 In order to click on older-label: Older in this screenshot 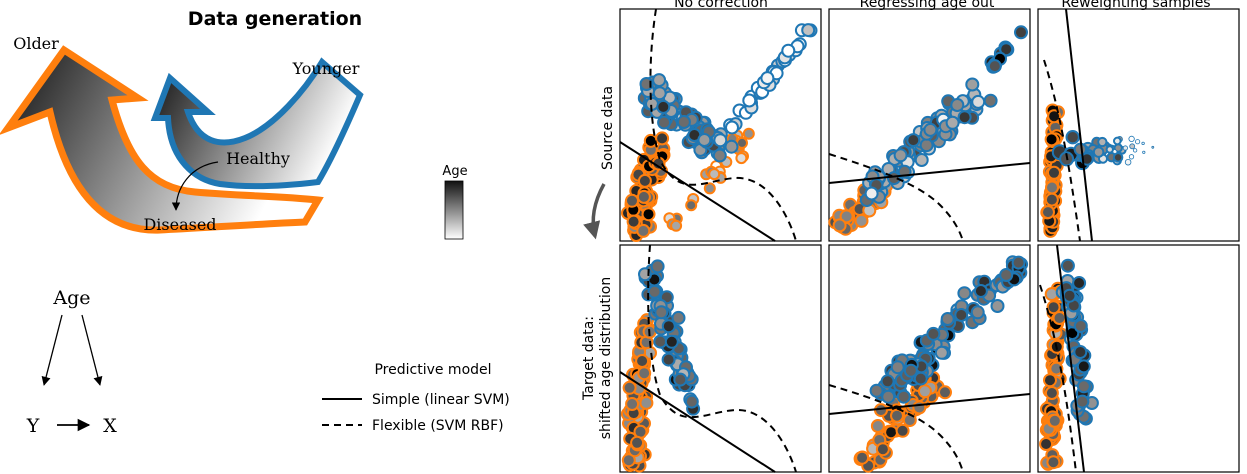, I will do `click(36, 43)`.